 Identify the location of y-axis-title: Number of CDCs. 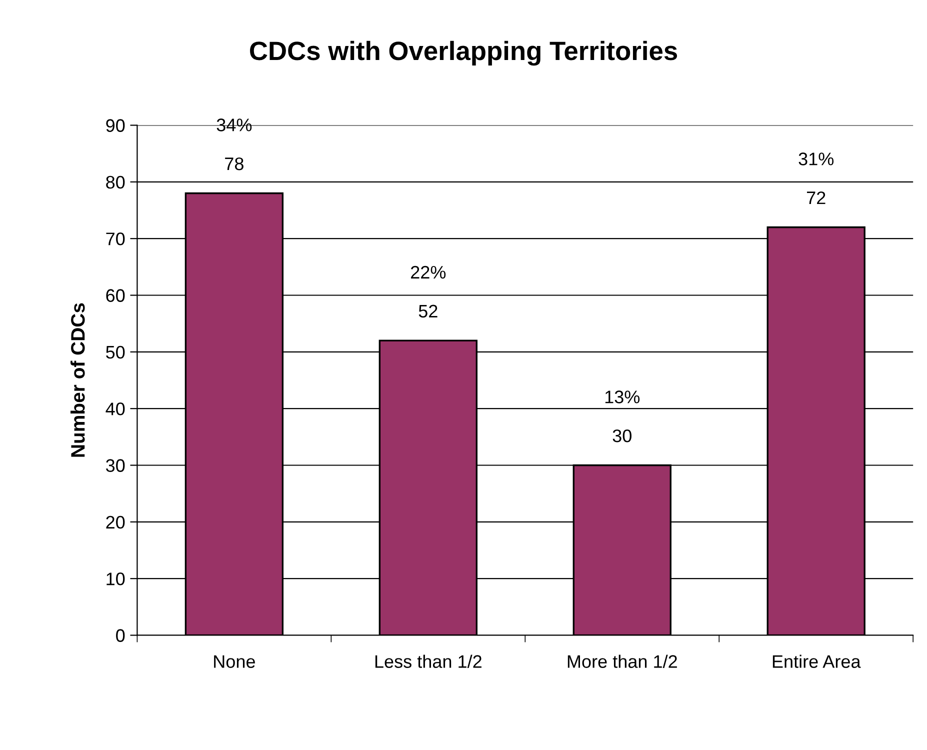
(77, 380).